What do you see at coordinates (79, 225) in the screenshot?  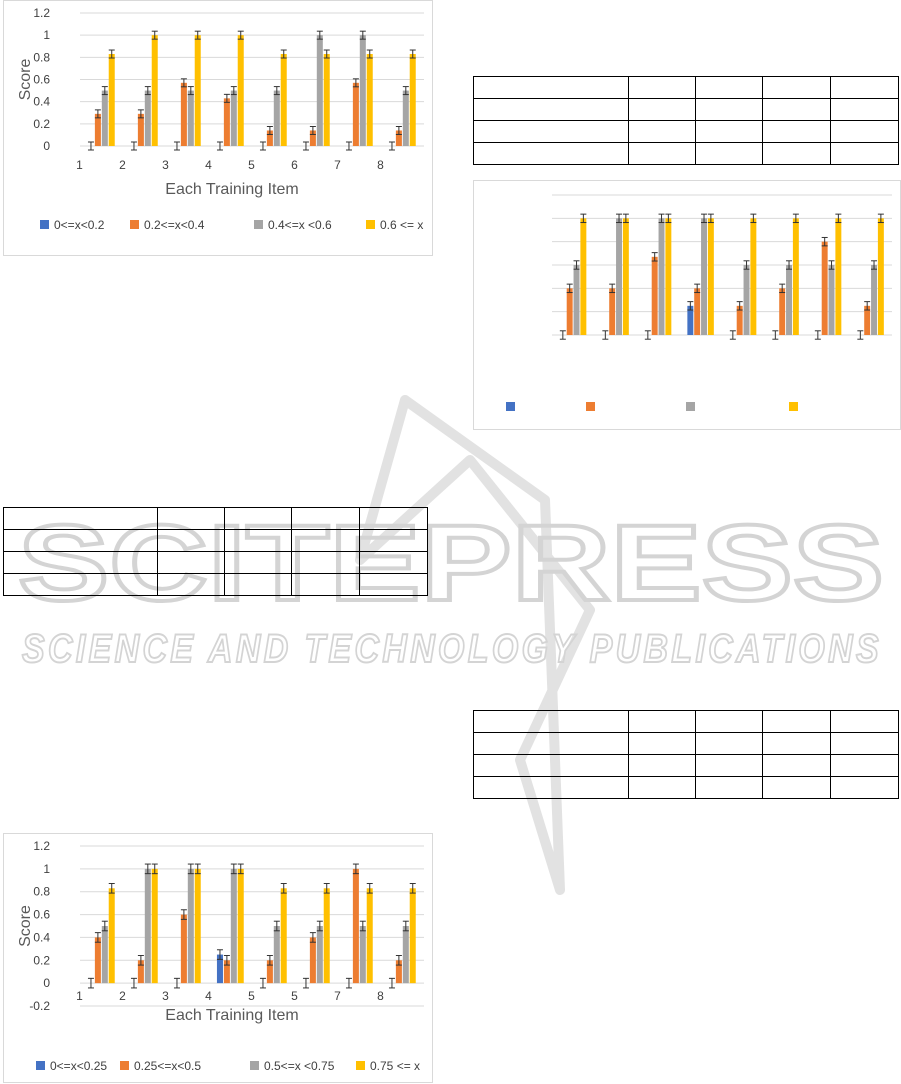 I see `legend-label: 0<=x<0.2` at bounding box center [79, 225].